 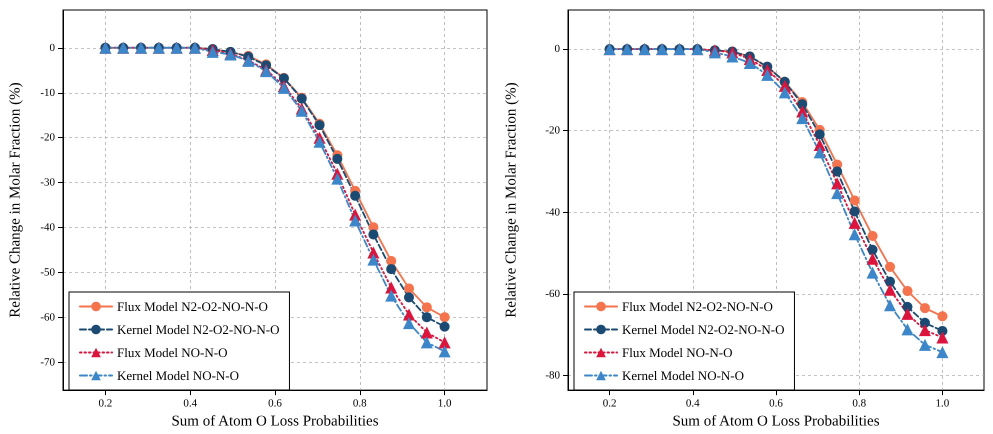 What do you see at coordinates (48, 362) in the screenshot?
I see `y-tick-label: -70` at bounding box center [48, 362].